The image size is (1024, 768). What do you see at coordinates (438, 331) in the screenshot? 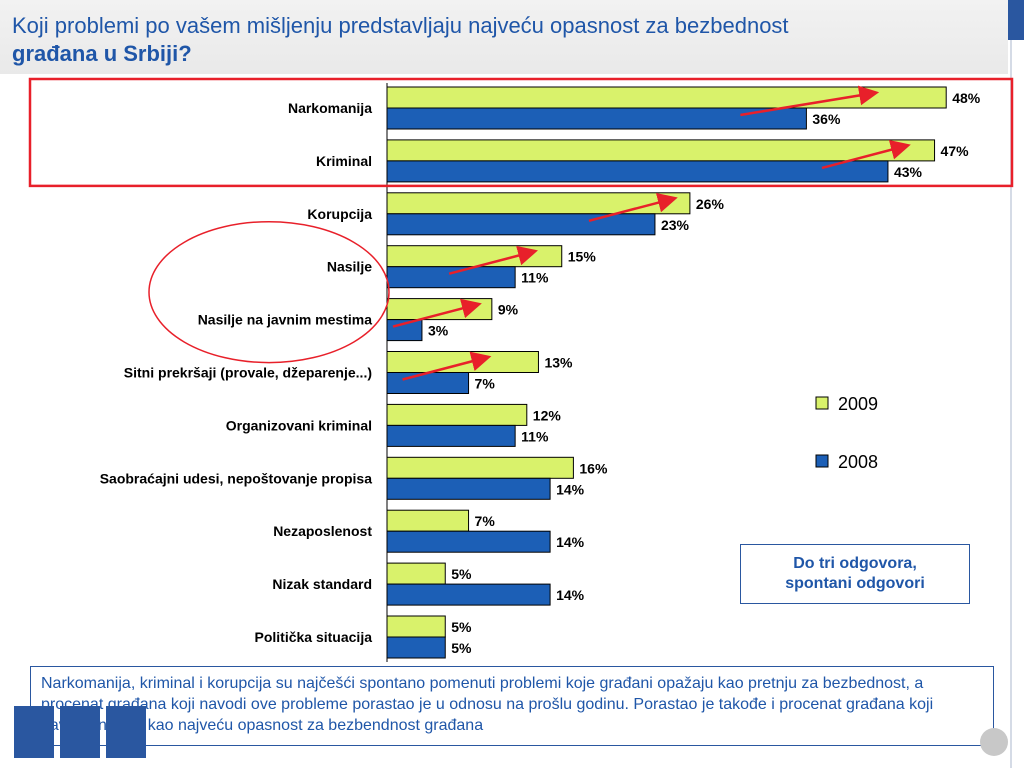
I see `value-label-2008-4: 3%` at bounding box center [438, 331].